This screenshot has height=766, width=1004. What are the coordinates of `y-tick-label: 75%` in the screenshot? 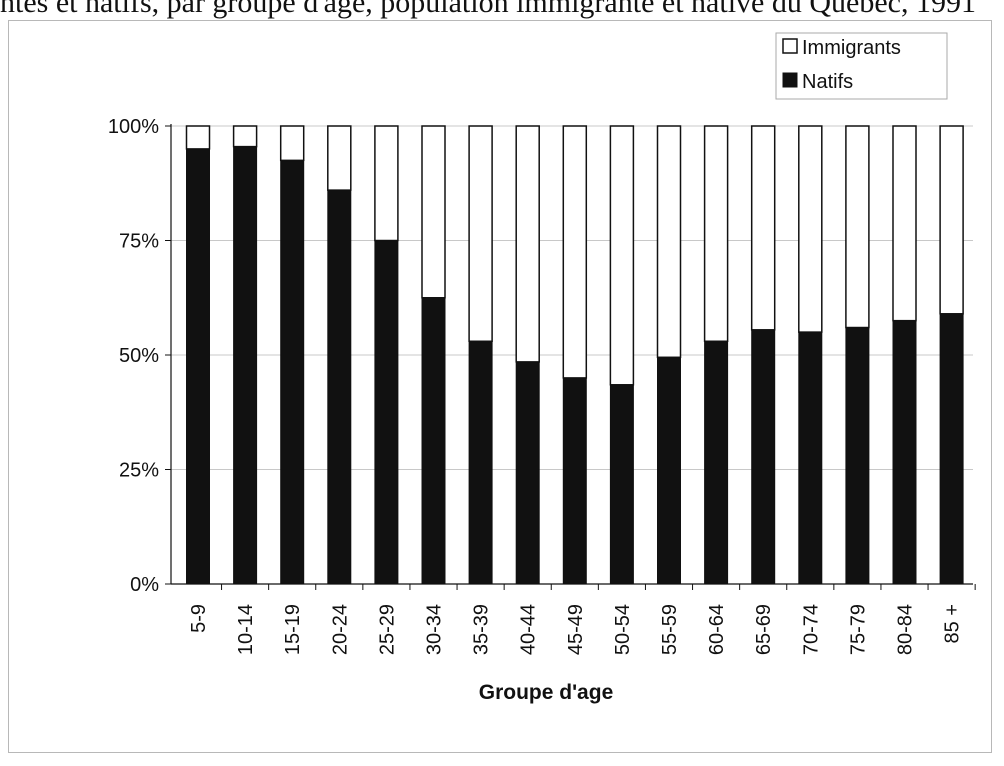 It's located at (139, 242).